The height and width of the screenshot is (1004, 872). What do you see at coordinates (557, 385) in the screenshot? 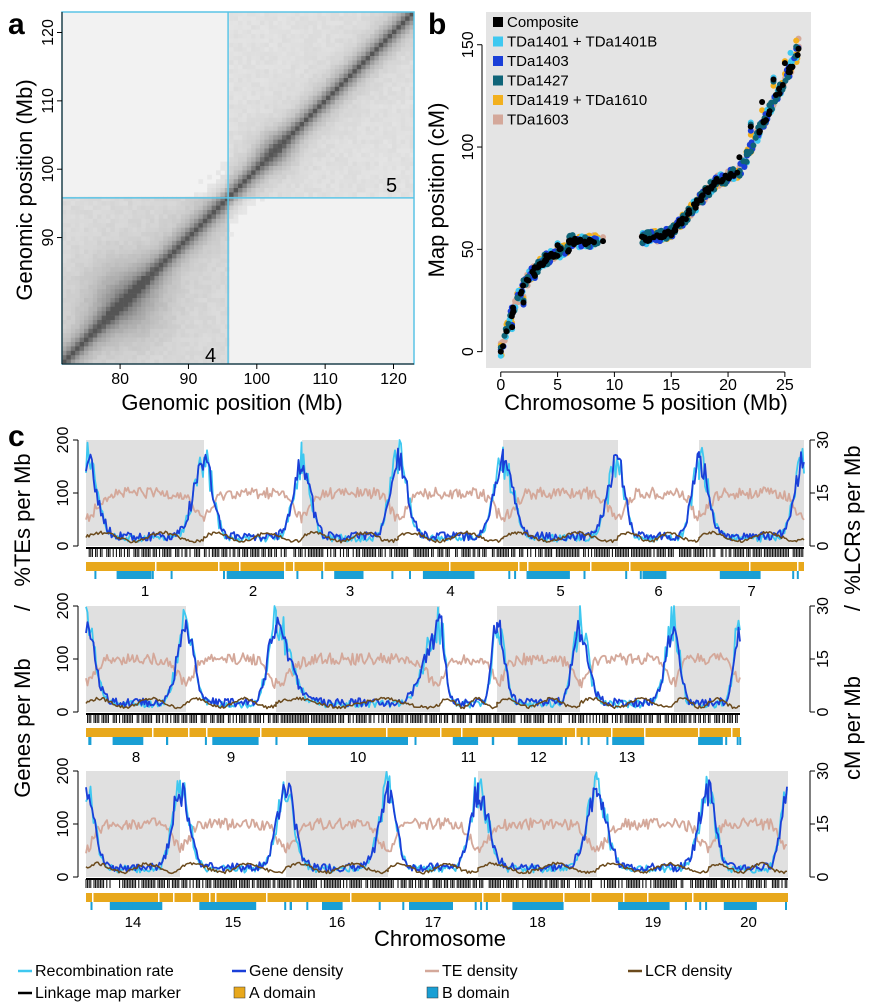
I see `x-tick-label: 5` at bounding box center [557, 385].